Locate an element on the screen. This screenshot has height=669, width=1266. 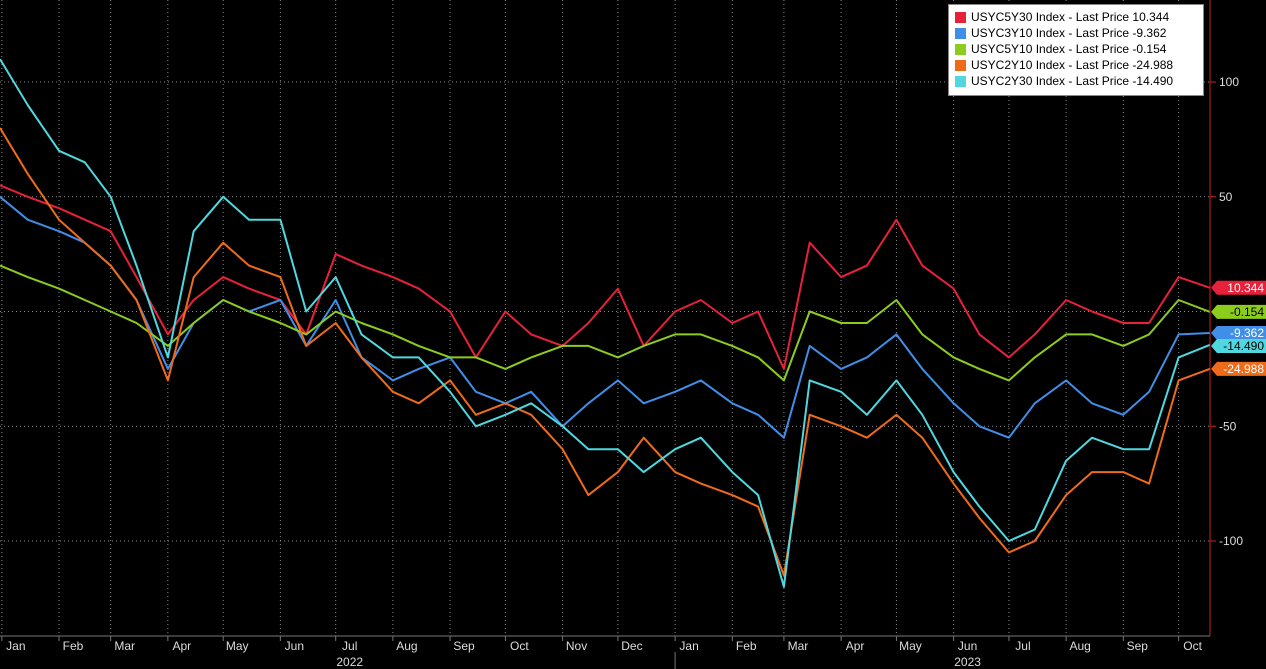
legend-label: USYC2Y30 Index - Last Price -14.490 is located at coordinates (1072, 81).